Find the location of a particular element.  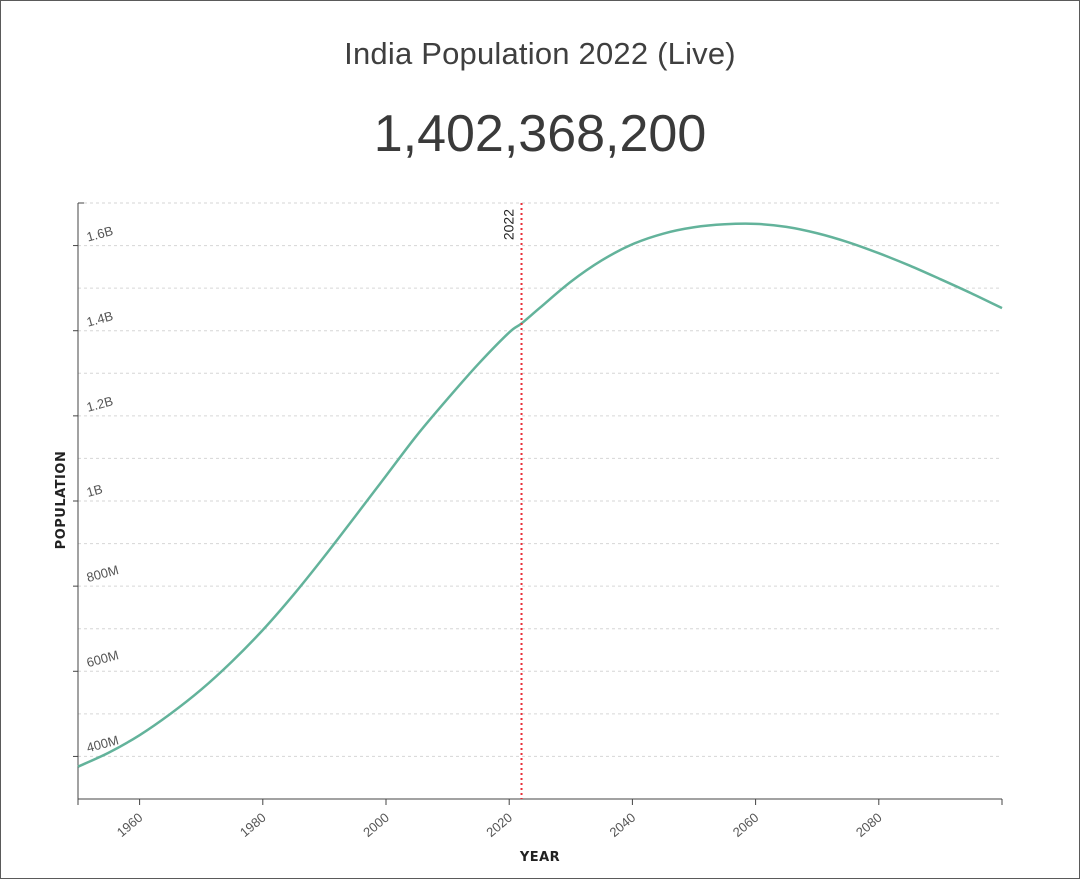

current-year-marker-label: 2022 is located at coordinates (509, 224).